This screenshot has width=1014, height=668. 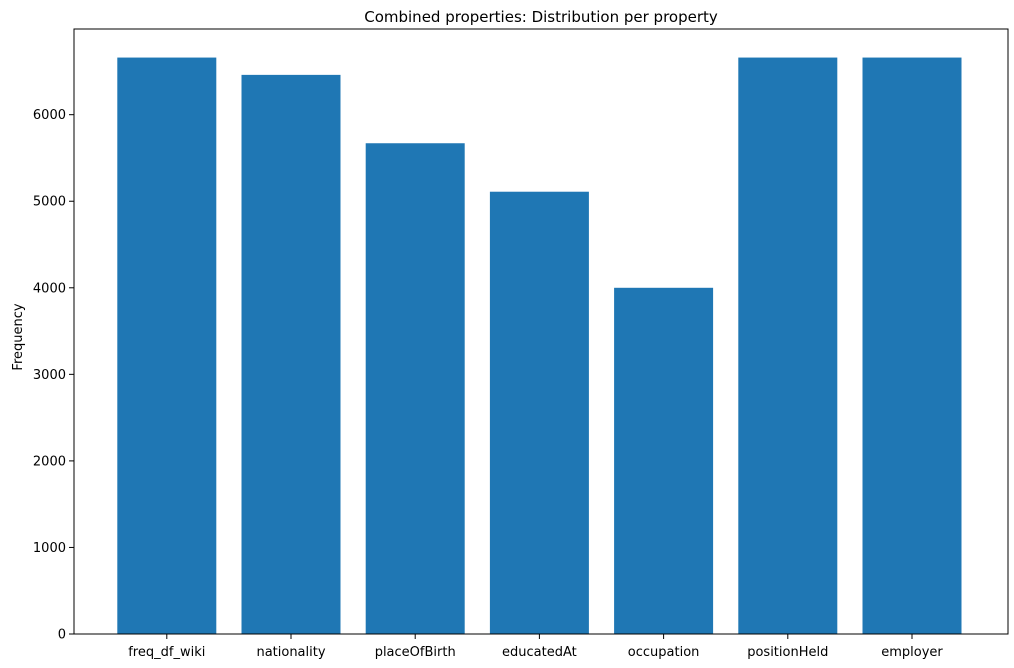 What do you see at coordinates (415, 652) in the screenshot?
I see `x-tick-label: placeOfBirth` at bounding box center [415, 652].